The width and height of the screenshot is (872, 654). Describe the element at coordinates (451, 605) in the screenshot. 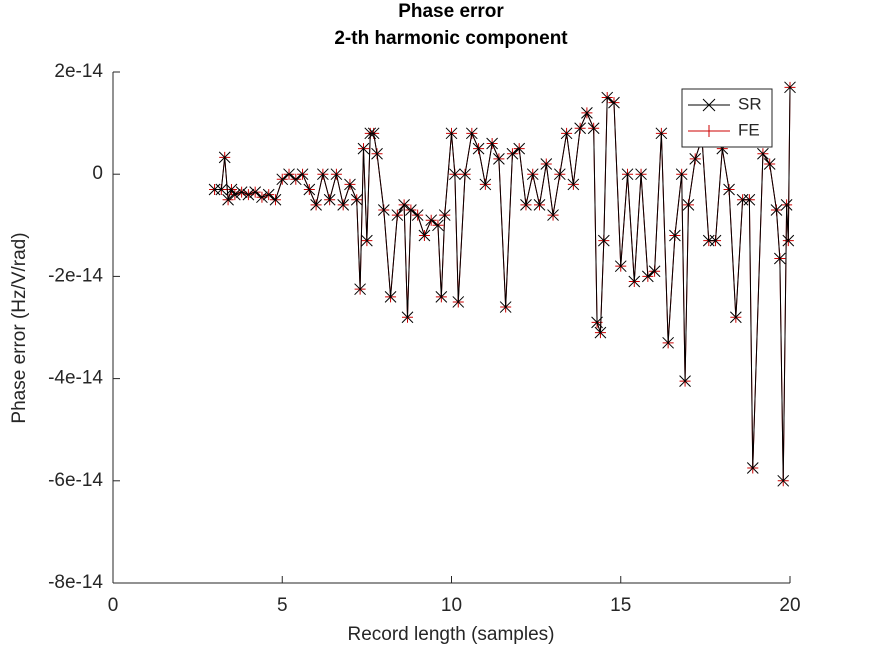

I see `x-tick-label: 10` at that location.